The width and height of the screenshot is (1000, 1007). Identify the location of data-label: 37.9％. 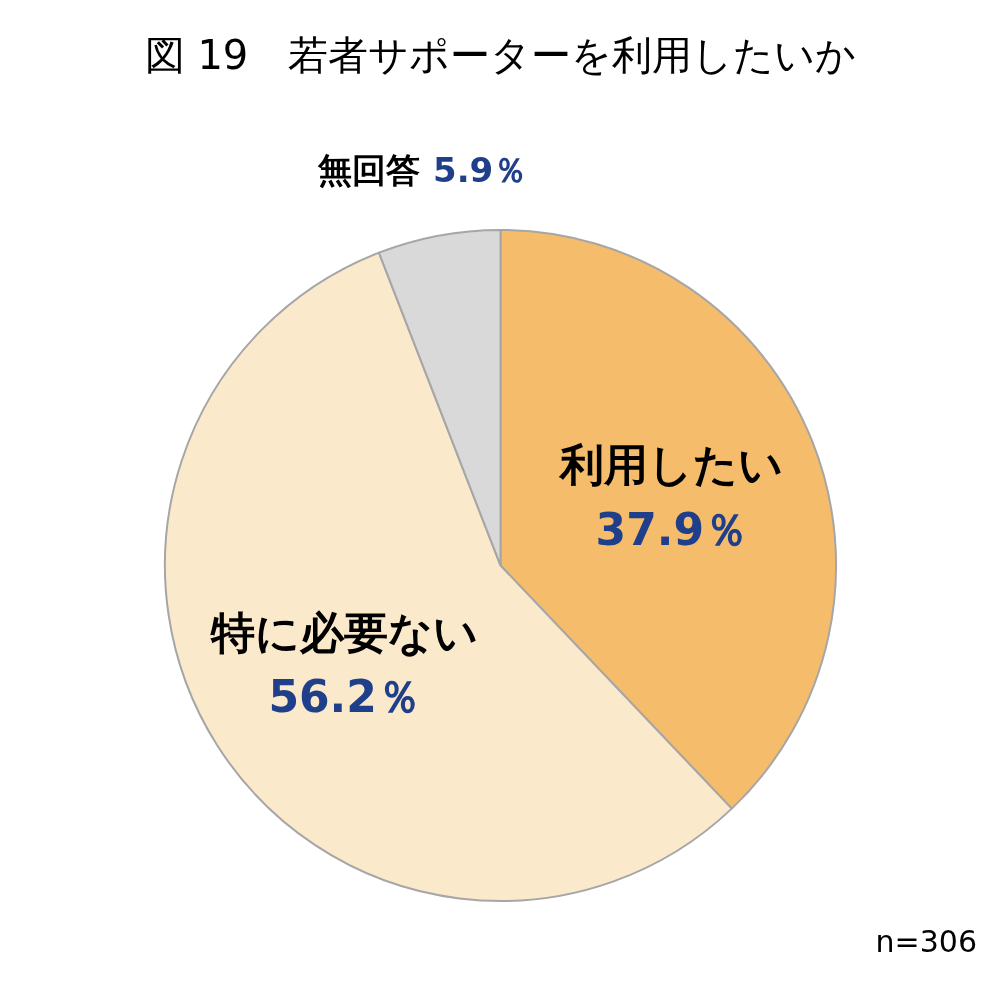
(672, 529).